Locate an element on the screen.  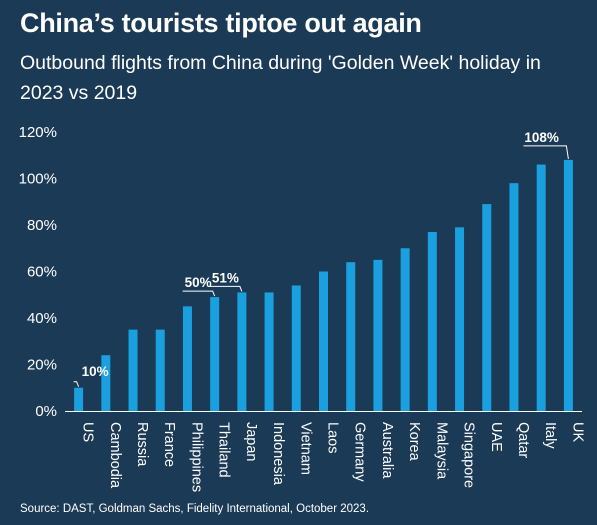
chart-title: China’s tourists tiptoe out again is located at coordinates (221, 23).